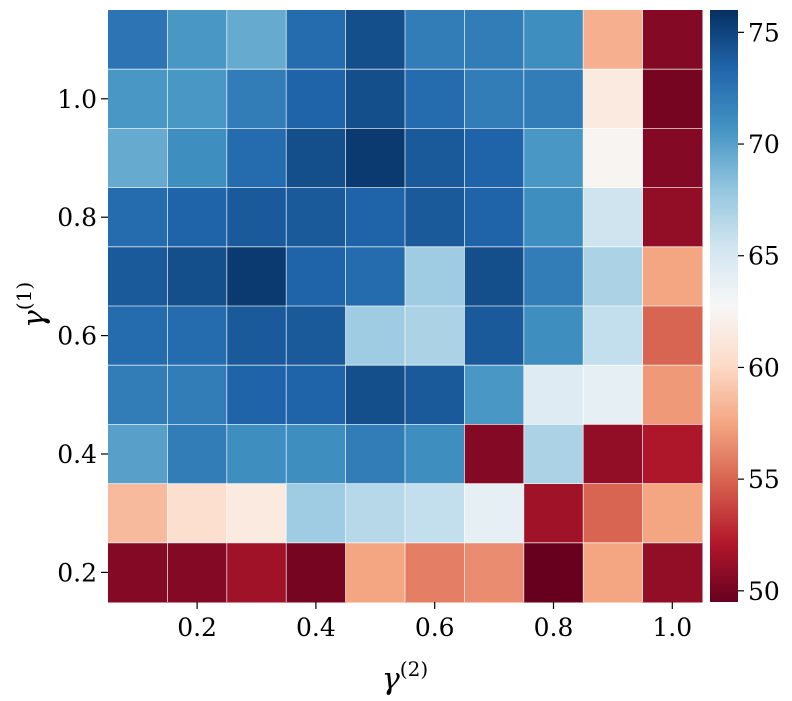 Image resolution: width=792 pixels, height=701 pixels. I want to click on colorbar-tick-label: 70, so click(764, 144).